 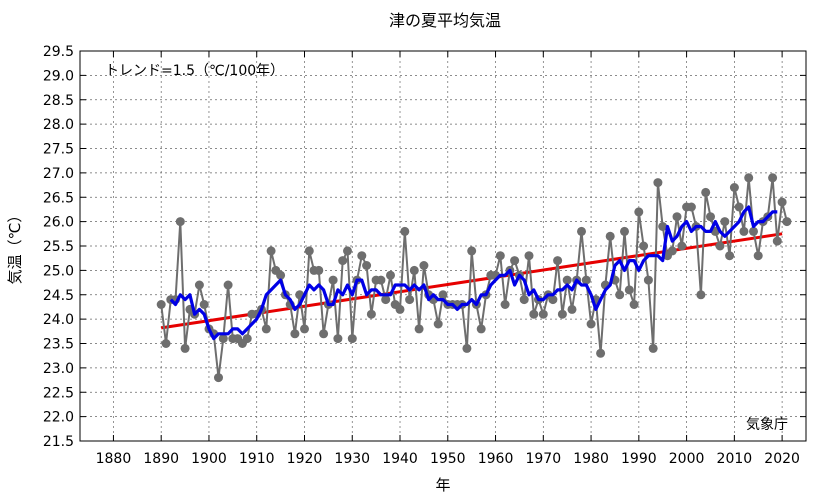 I want to click on x-tick-label: 1930, so click(x=352, y=459).